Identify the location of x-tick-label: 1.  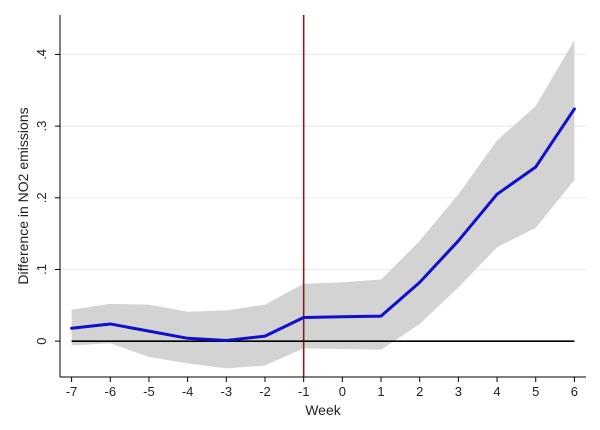
(380, 391).